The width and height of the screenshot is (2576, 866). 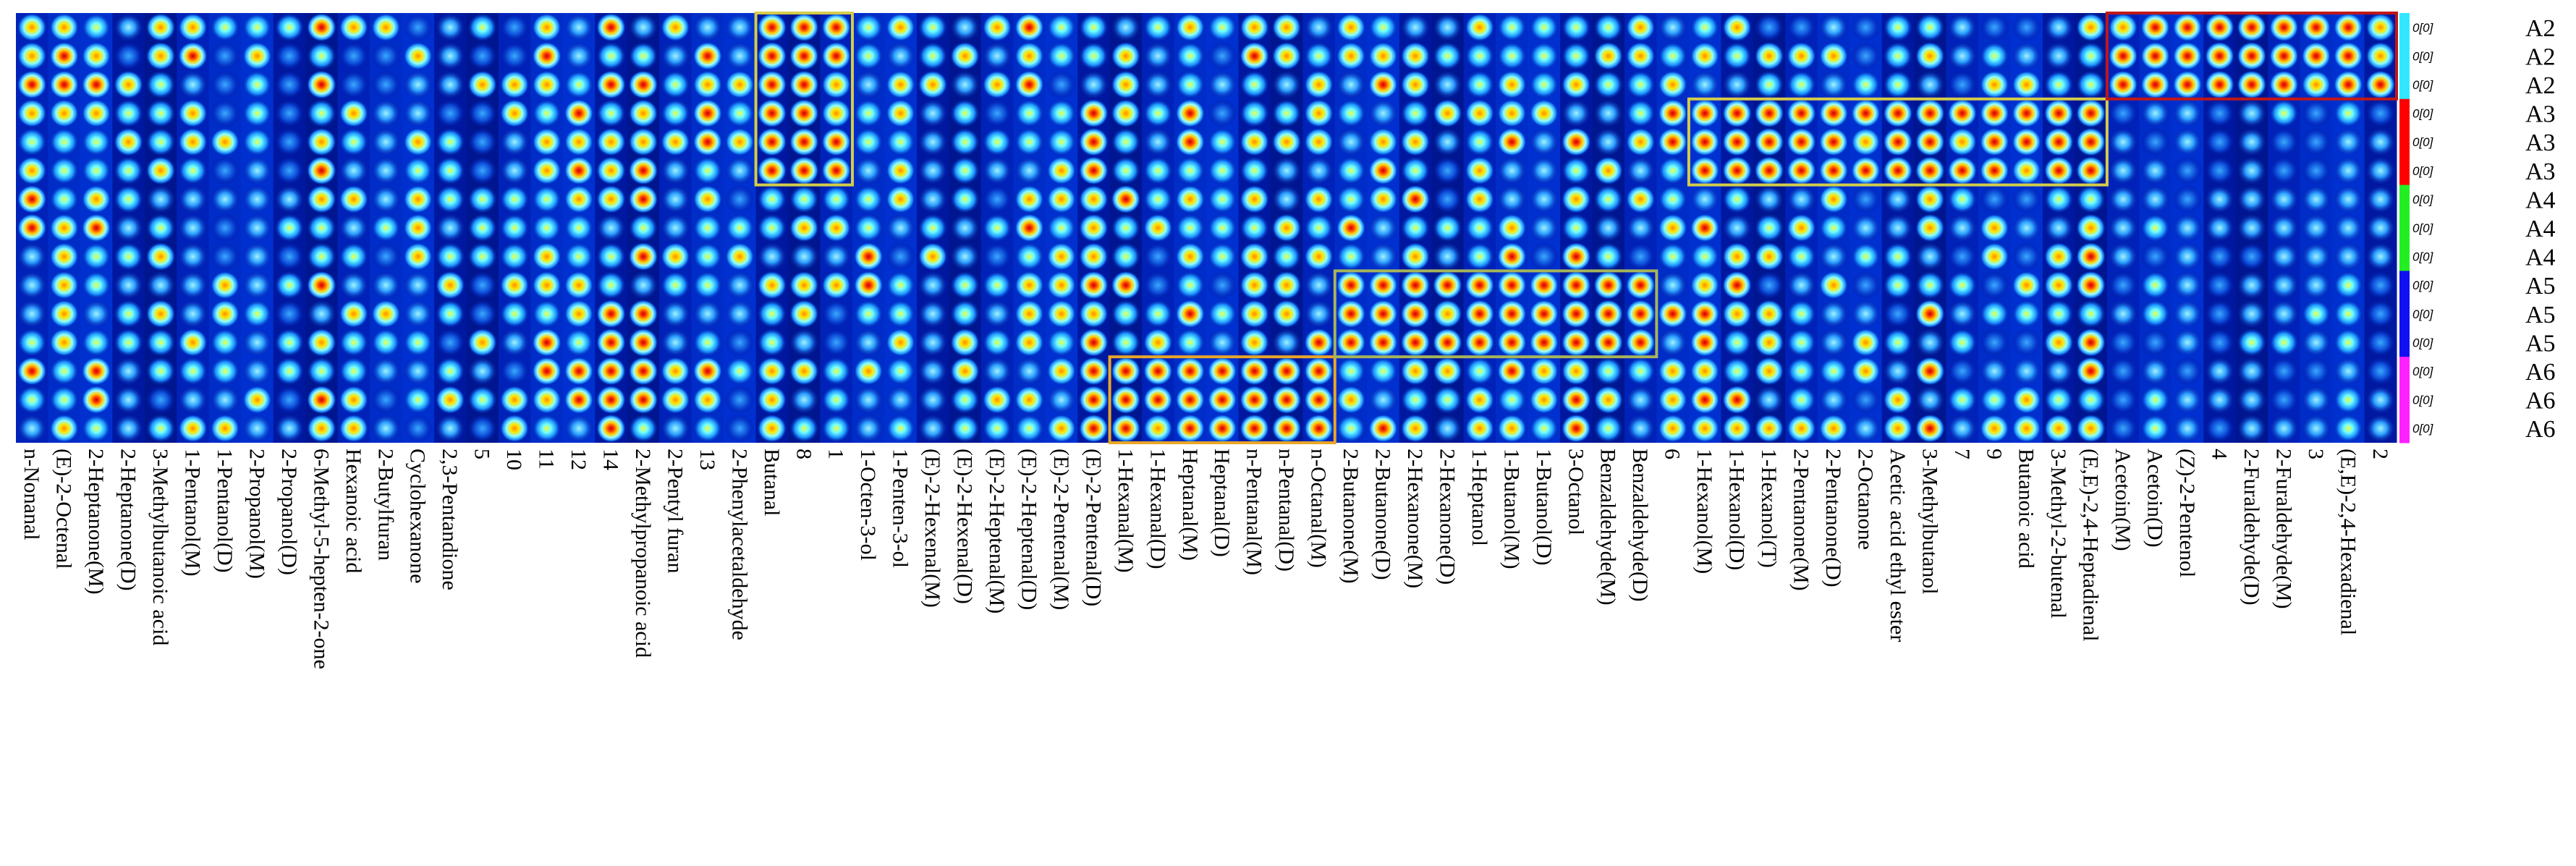 What do you see at coordinates (1222, 400) in the screenshot?
I see `highlight-box` at bounding box center [1222, 400].